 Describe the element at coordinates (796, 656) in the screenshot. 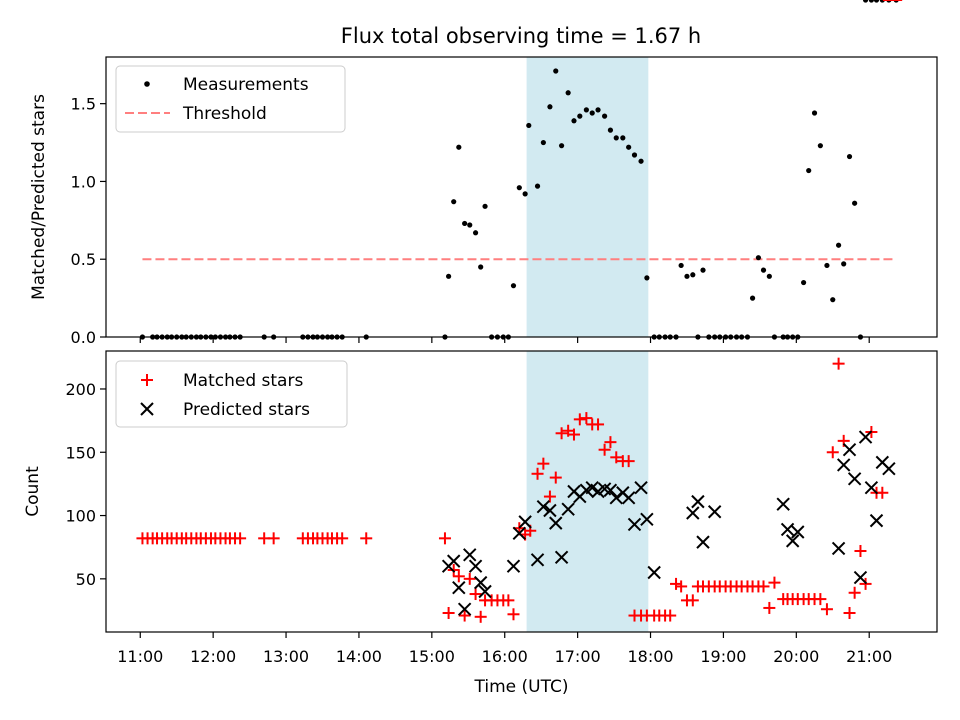

I see `x-tick-label: 20:00` at that location.